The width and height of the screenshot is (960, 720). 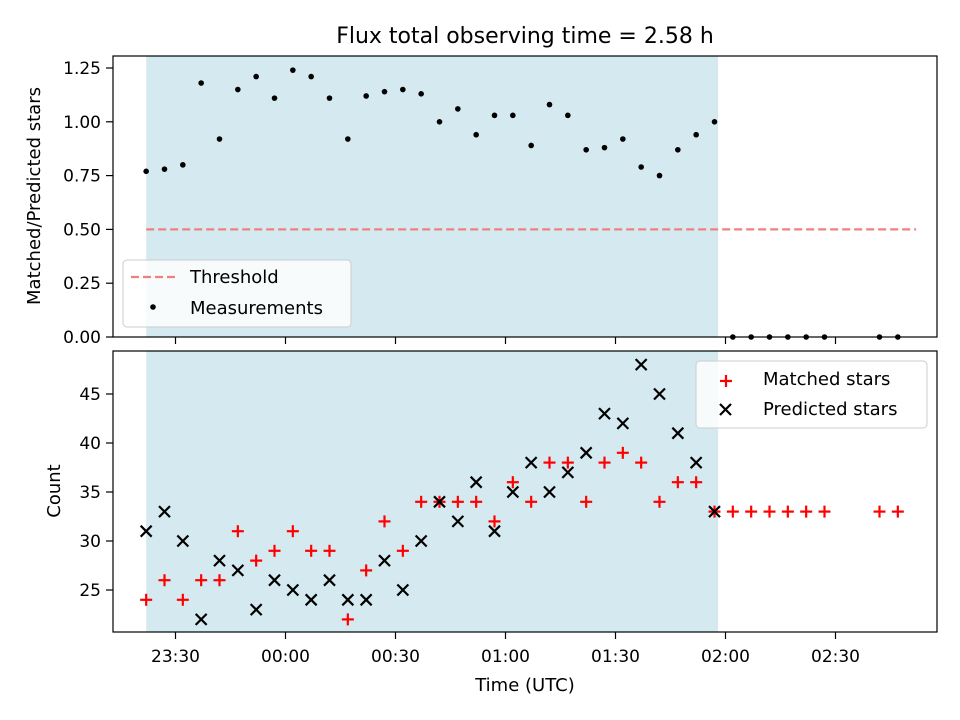 I want to click on bottom-y-tick-label: 45, so click(x=90, y=395).